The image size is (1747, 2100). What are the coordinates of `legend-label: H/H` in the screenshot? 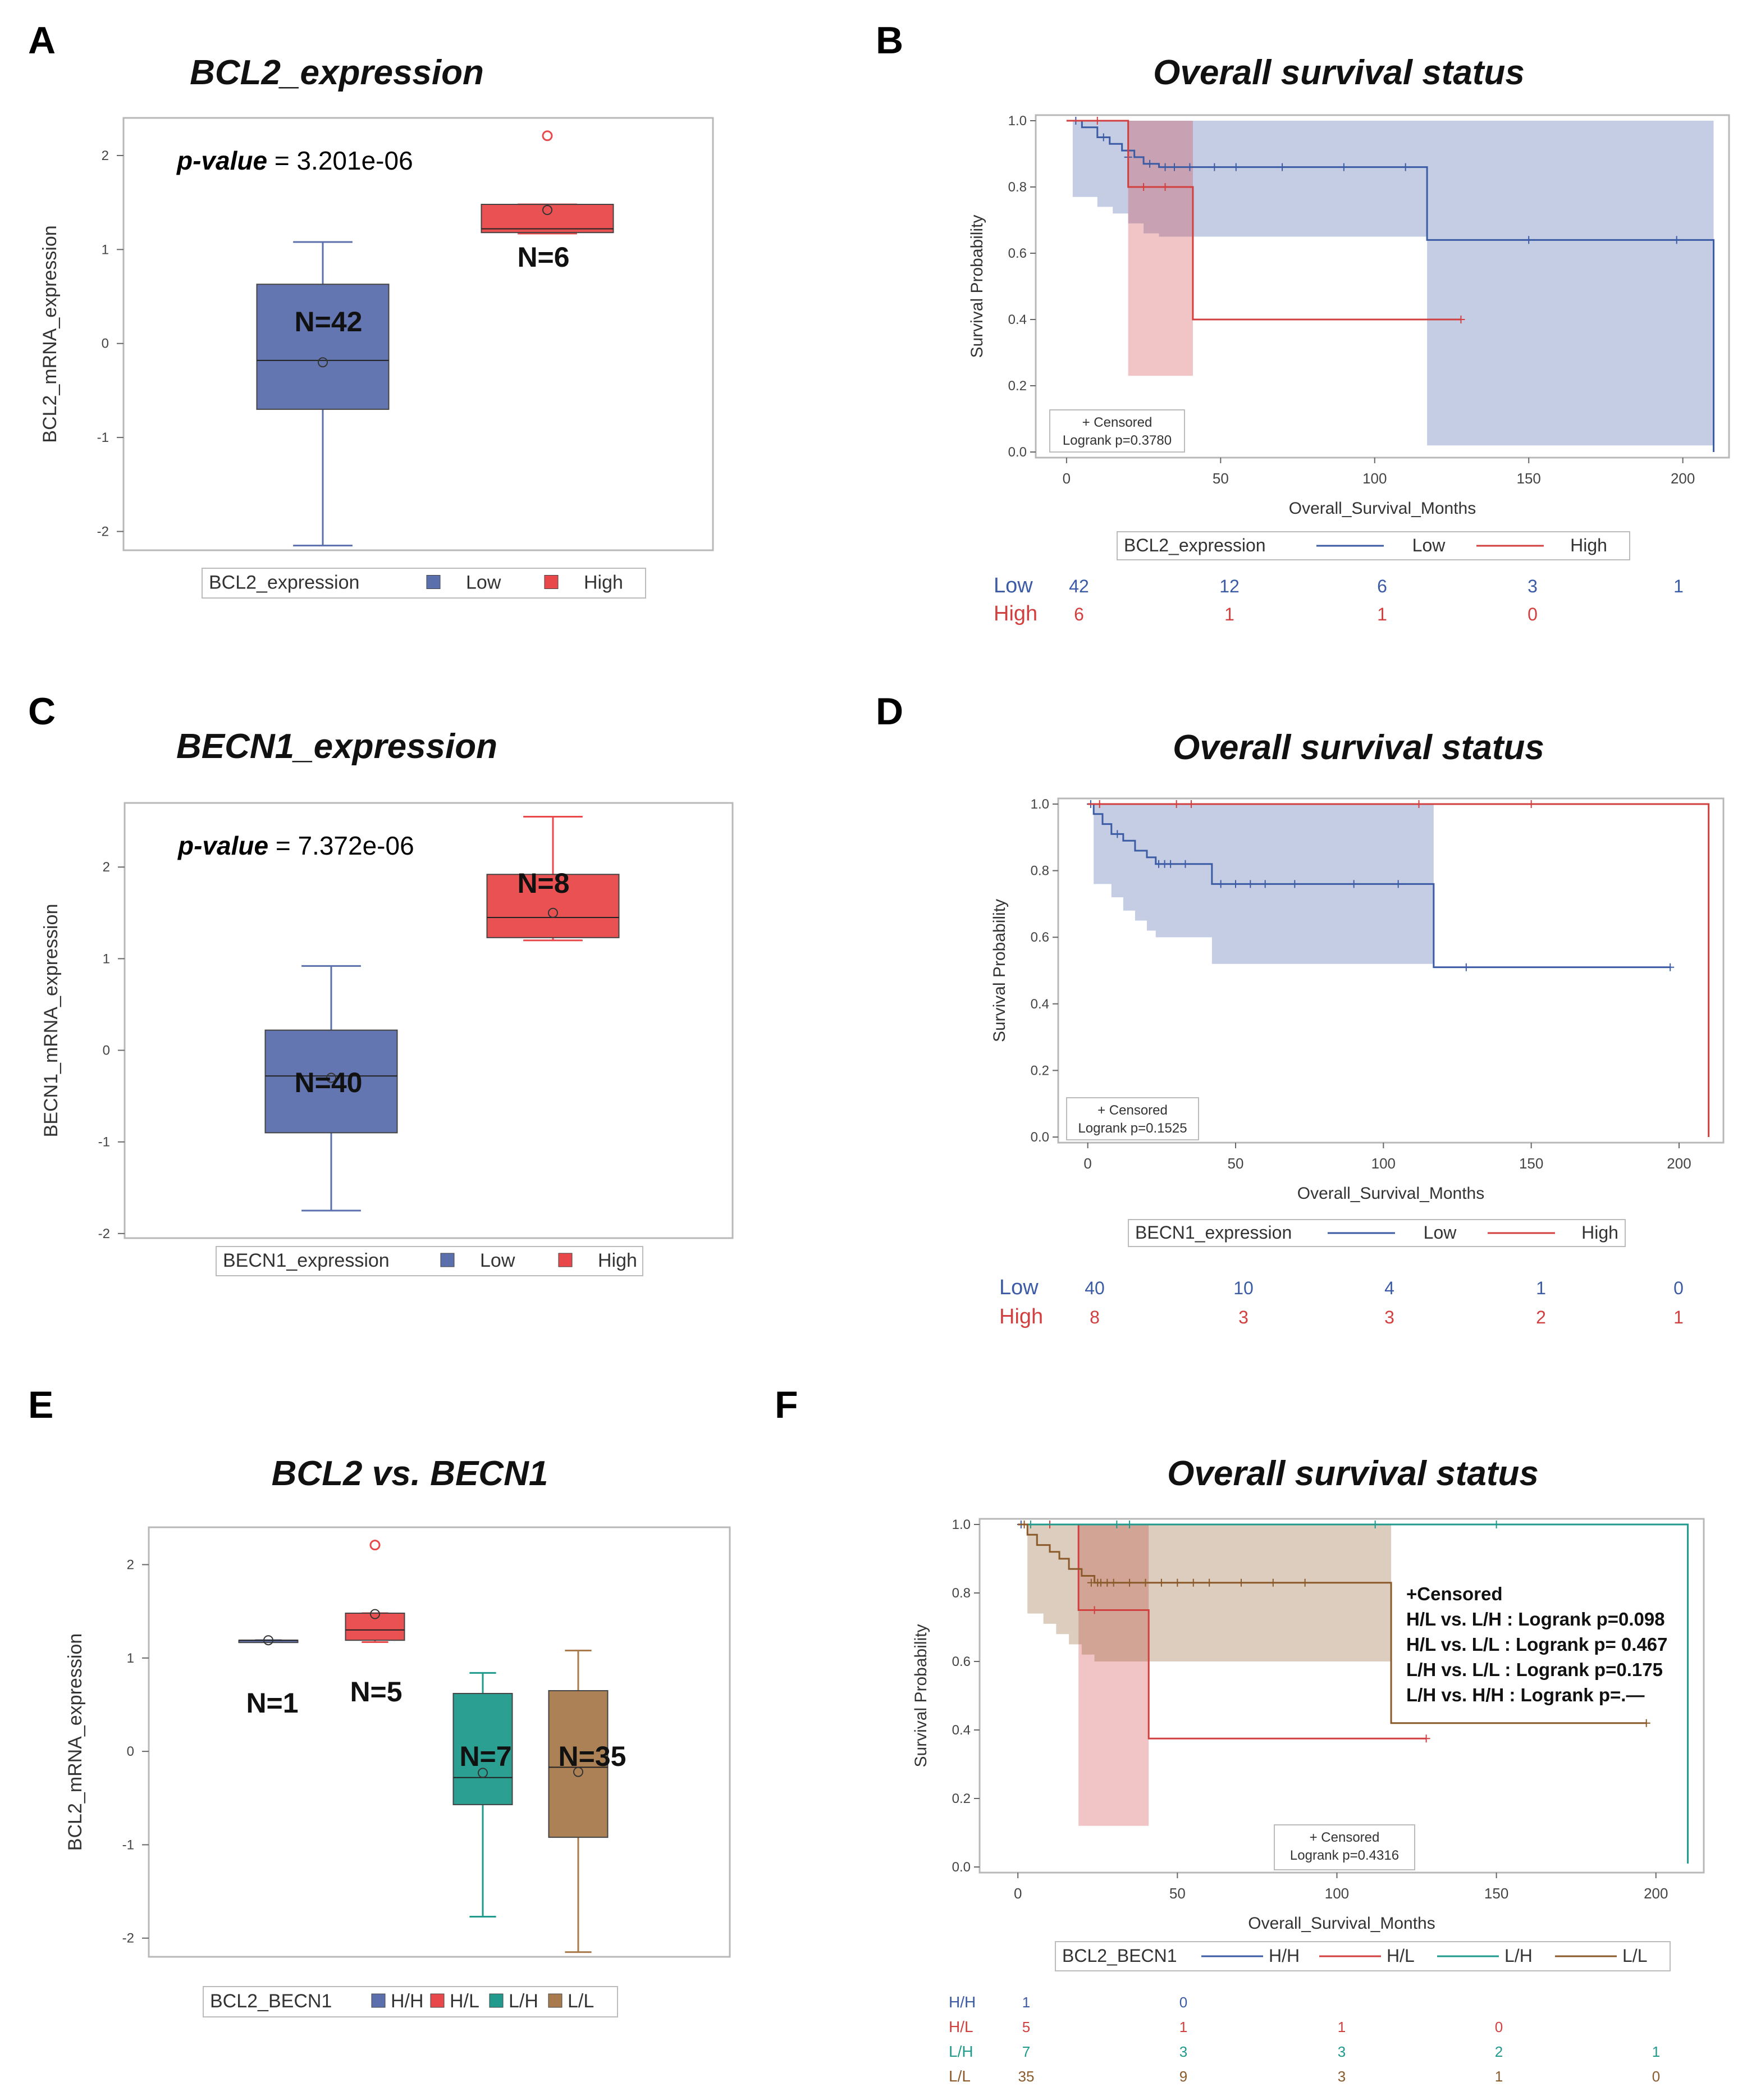 It's located at (407, 2001).